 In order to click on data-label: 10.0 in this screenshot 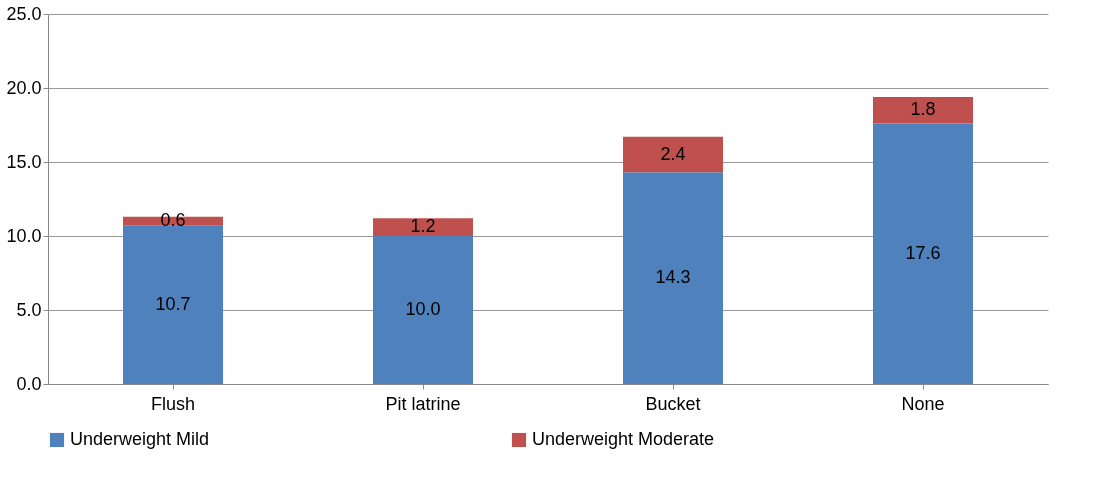, I will do `click(423, 309)`.